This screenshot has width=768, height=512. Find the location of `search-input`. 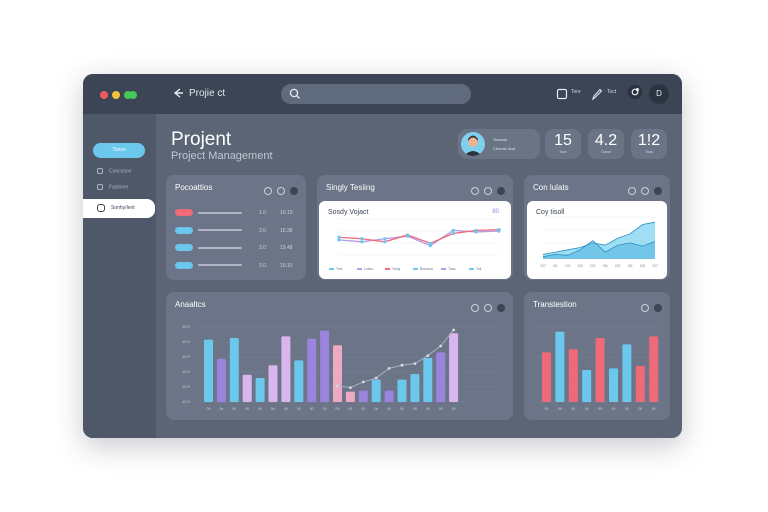

search-input is located at coordinates (376, 94).